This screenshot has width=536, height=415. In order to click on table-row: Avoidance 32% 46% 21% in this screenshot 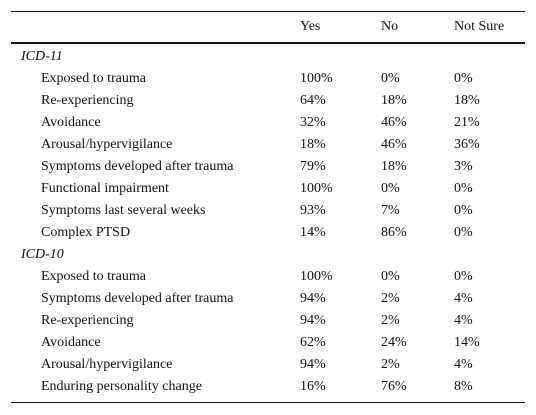, I will do `click(268, 123)`.